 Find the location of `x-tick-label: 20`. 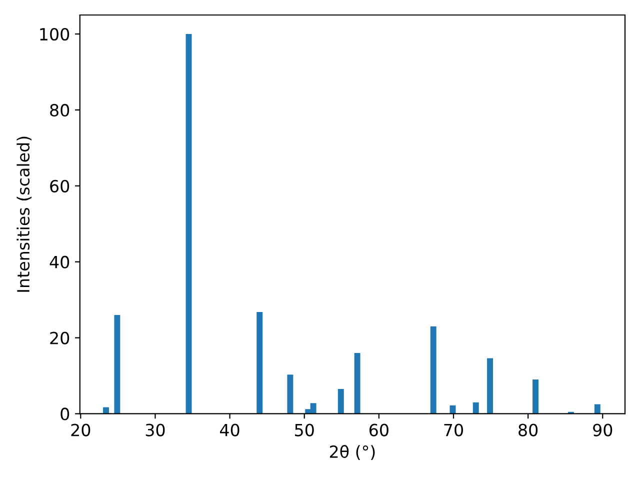

x-tick-label: 20 is located at coordinates (80, 430).